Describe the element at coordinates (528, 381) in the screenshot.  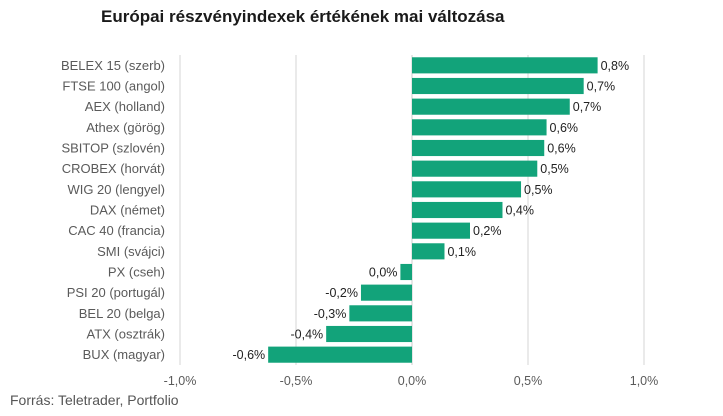
I see `x-tick-label: 0,5%` at that location.